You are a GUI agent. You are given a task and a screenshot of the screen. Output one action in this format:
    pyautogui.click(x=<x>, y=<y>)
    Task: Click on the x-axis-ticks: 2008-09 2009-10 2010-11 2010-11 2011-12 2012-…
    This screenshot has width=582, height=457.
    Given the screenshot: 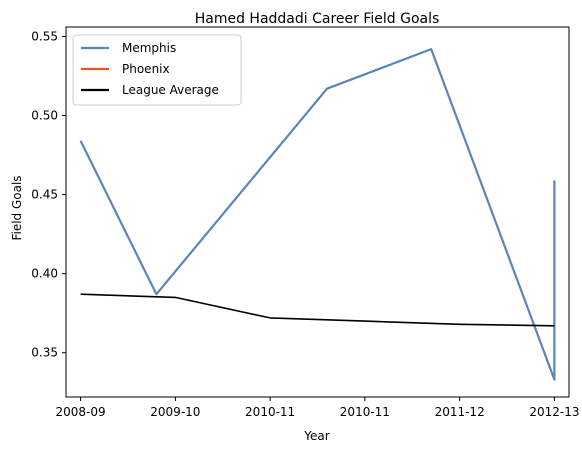 What is the action you would take?
    pyautogui.click(x=317, y=408)
    